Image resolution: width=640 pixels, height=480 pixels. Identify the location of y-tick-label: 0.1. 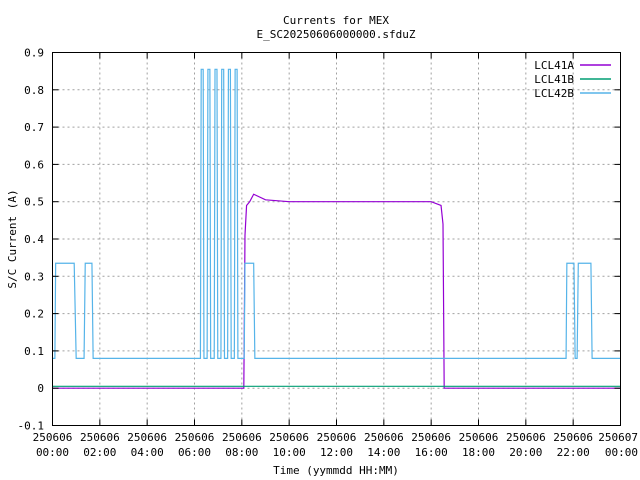
(34, 351).